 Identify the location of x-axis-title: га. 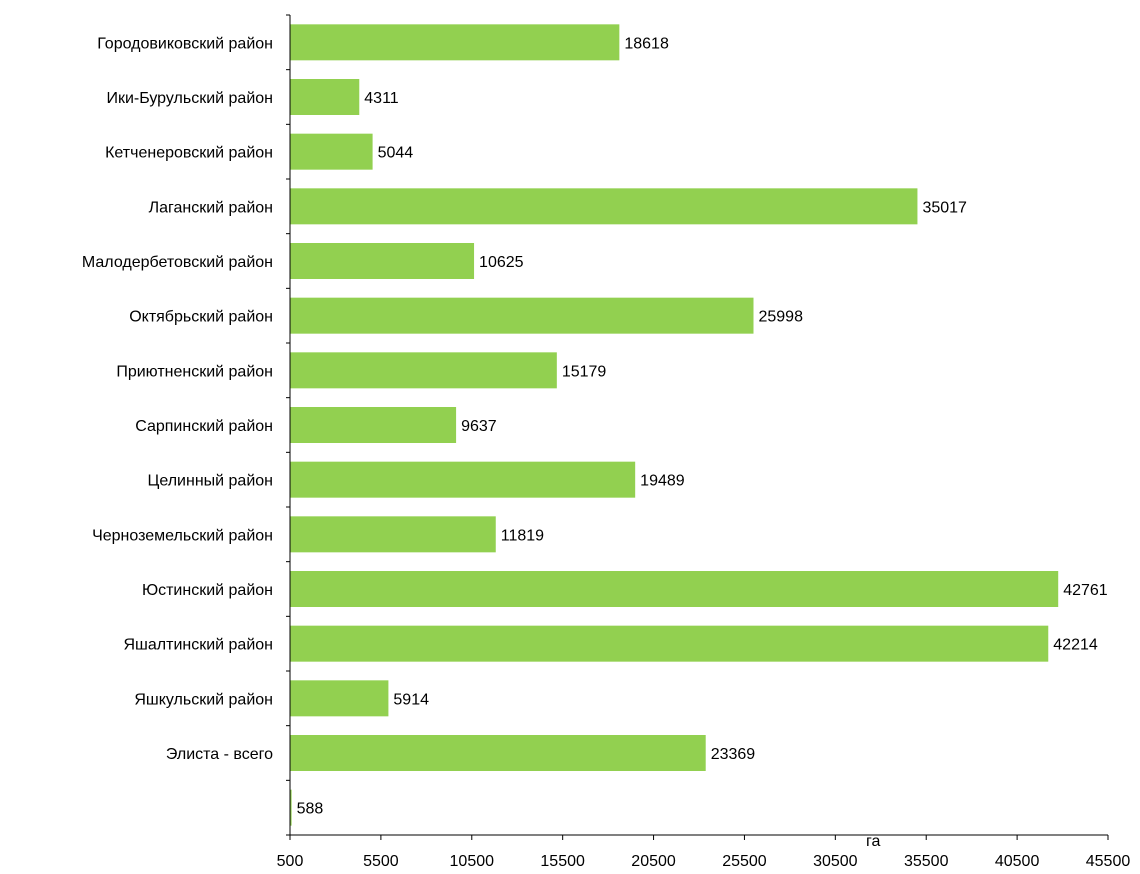
(873, 841).